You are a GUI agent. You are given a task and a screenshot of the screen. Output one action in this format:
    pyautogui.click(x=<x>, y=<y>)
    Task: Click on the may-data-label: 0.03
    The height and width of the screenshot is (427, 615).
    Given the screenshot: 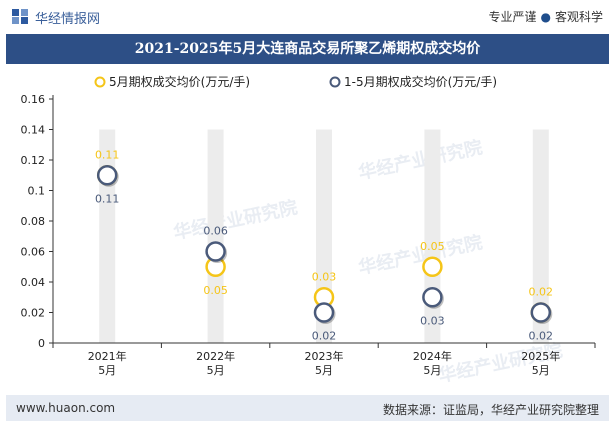 What is the action you would take?
    pyautogui.click(x=324, y=276)
    